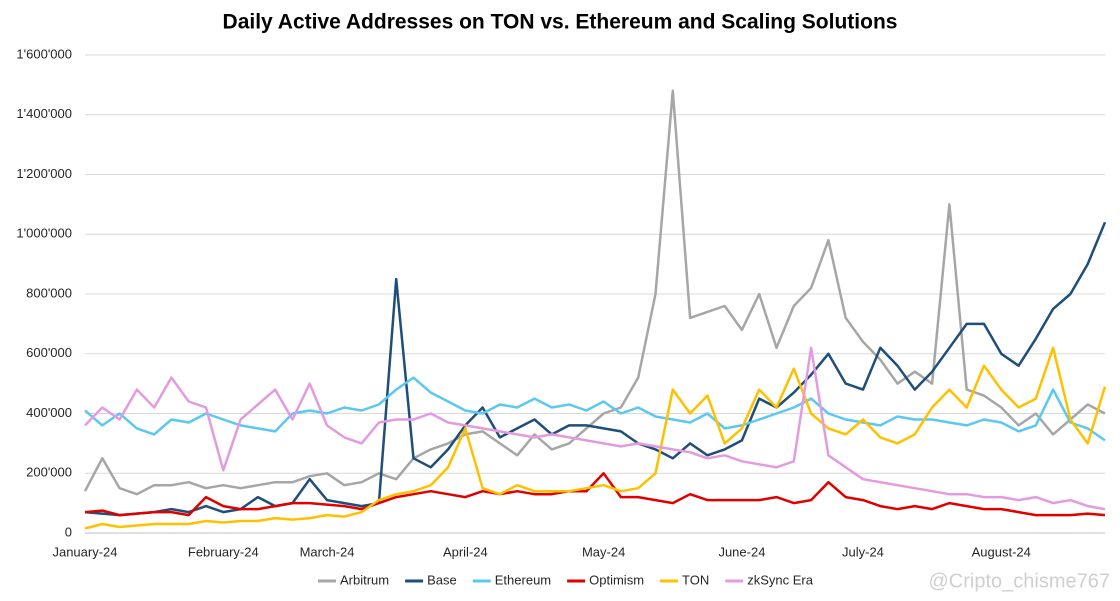 This screenshot has height=601, width=1120. What do you see at coordinates (44, 173) in the screenshot?
I see `y-tick-label: 1'200'000` at bounding box center [44, 173].